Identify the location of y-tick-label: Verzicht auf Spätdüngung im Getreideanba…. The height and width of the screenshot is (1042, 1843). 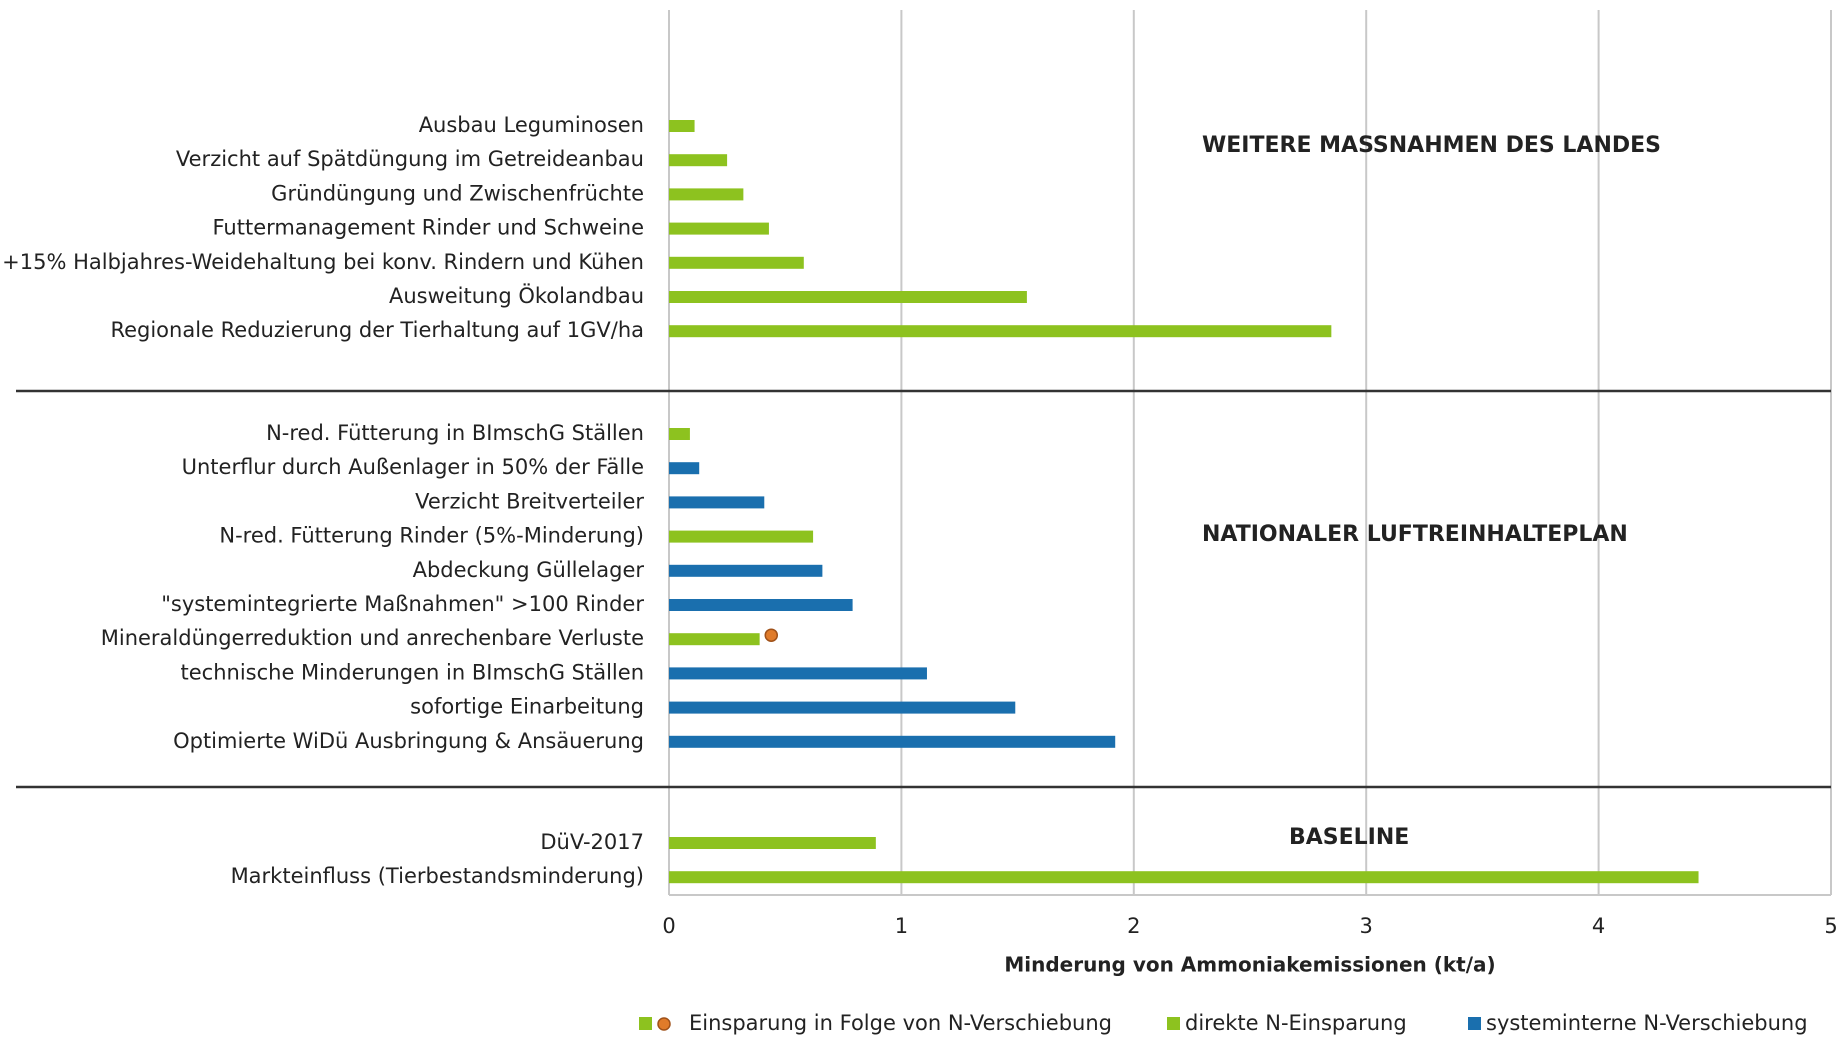
(410, 159).